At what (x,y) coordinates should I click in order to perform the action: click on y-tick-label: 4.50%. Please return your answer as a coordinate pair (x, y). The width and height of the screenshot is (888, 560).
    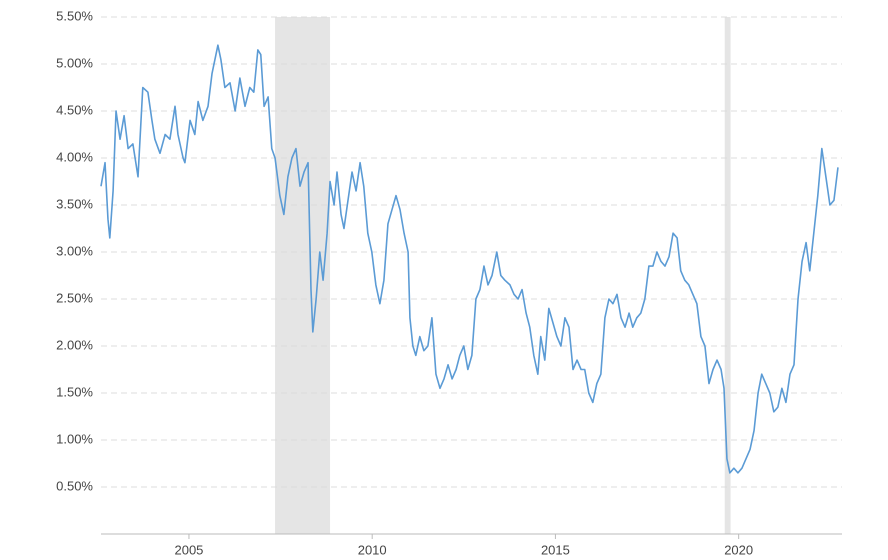
    Looking at the image, I should click on (74, 109).